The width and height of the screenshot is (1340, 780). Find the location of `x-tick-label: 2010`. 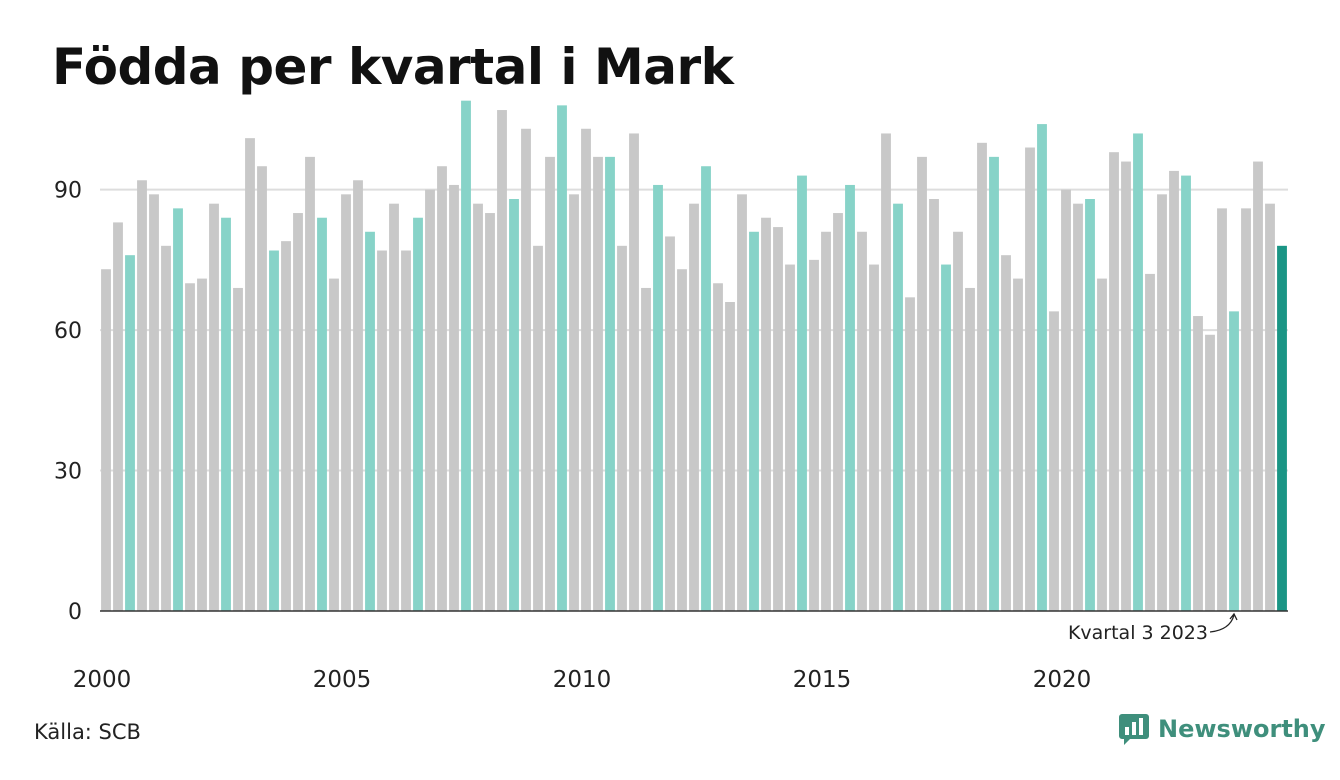

x-tick-label: 2010 is located at coordinates (582, 680).